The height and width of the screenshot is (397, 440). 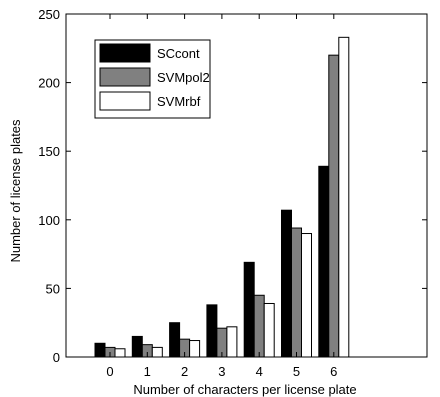 What do you see at coordinates (244, 389) in the screenshot?
I see `x-axis-label: Number of characters per license plate` at bounding box center [244, 389].